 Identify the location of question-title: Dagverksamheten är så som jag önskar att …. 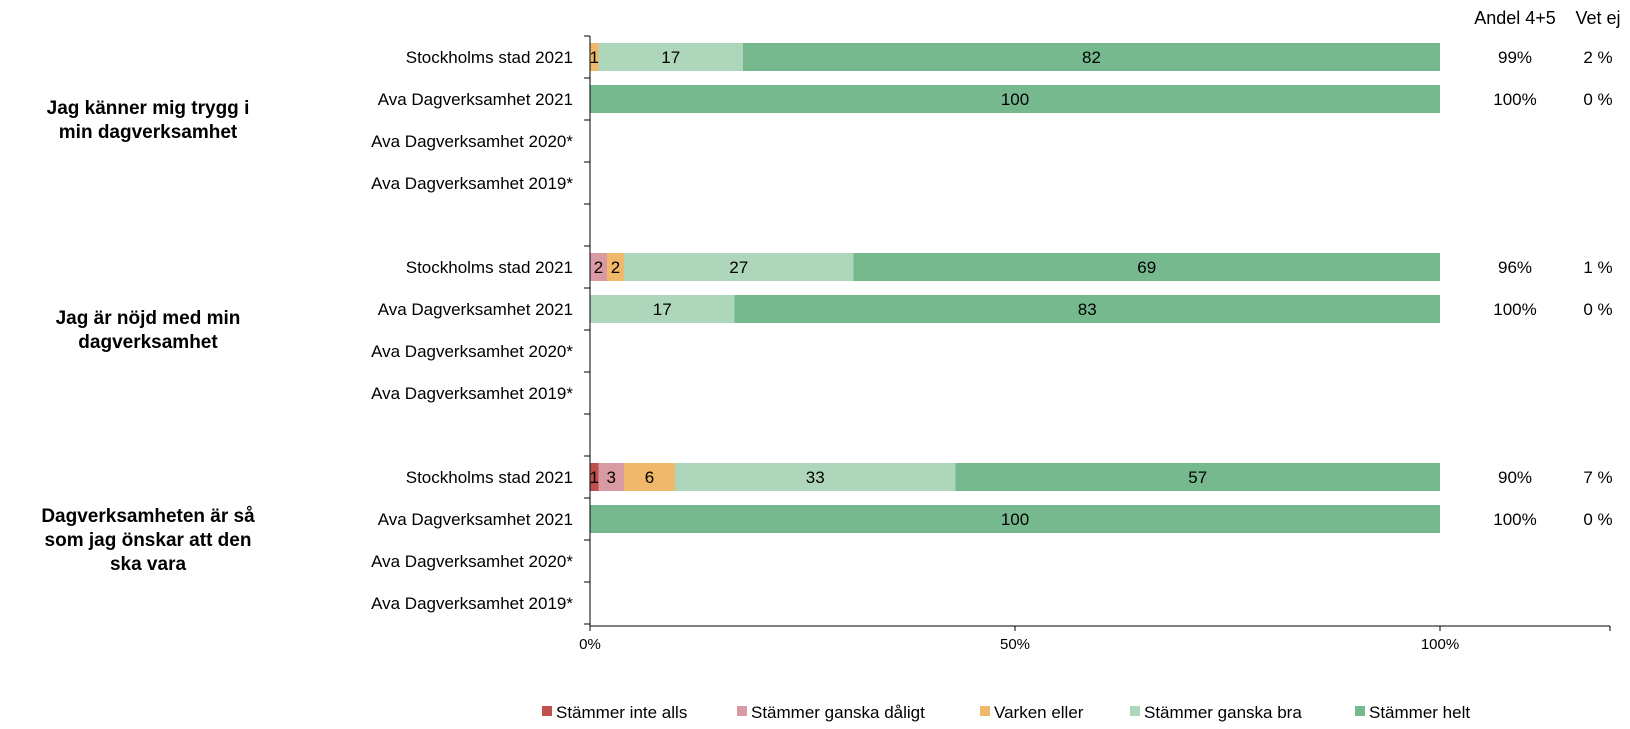
(148, 540).